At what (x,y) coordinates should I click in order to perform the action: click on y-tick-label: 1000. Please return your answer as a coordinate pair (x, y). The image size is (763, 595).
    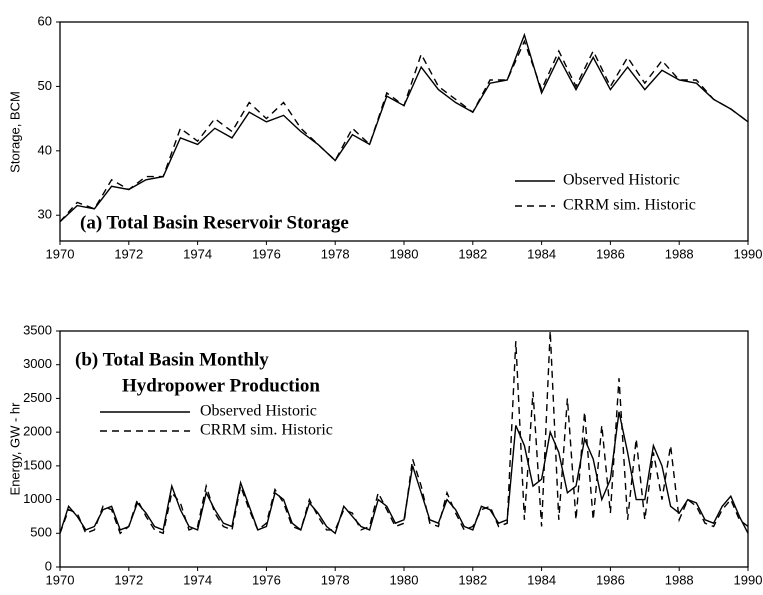
    Looking at the image, I should click on (37, 498).